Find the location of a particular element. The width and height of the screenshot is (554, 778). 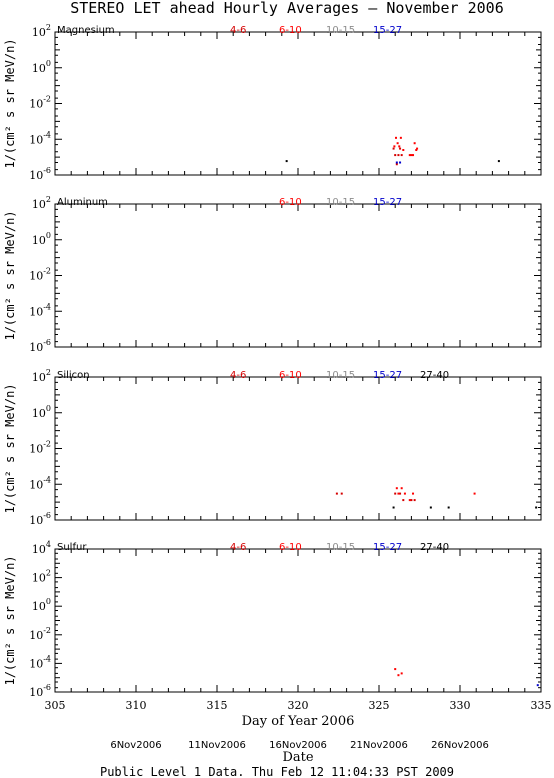

x-tick-label: 310 is located at coordinates (136, 705).